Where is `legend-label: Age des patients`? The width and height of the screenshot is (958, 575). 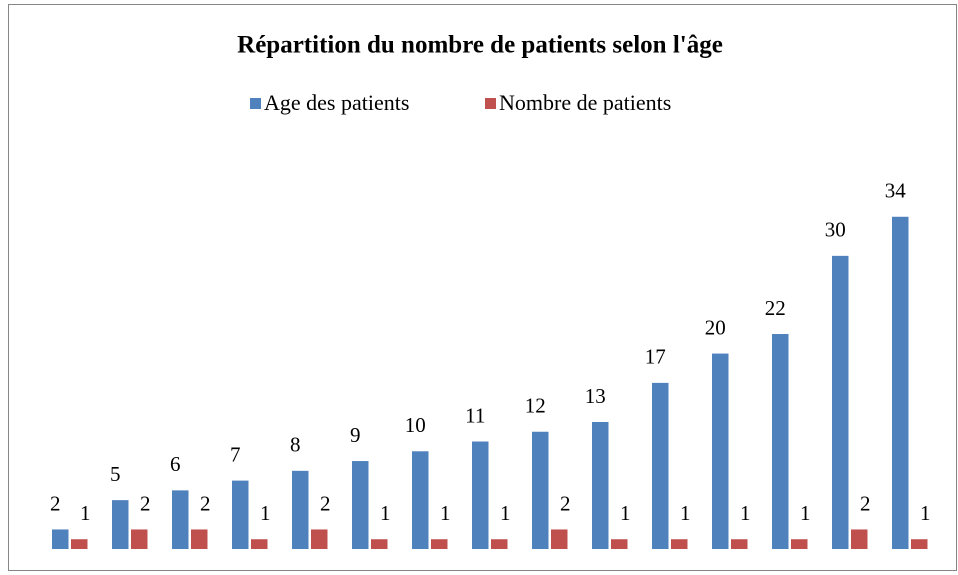 legend-label: Age des patients is located at coordinates (336, 102).